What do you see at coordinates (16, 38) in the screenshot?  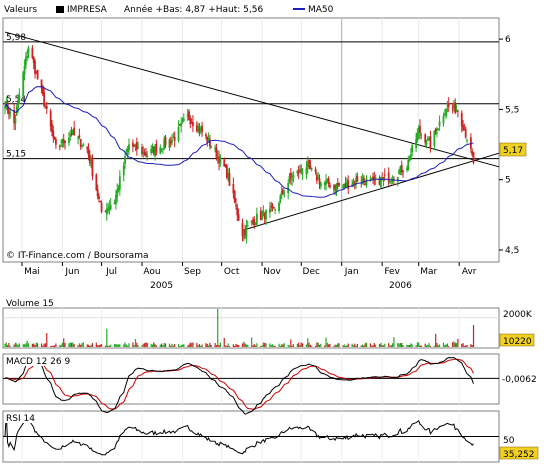 I see `price-level-label: 5,98` at bounding box center [16, 38].